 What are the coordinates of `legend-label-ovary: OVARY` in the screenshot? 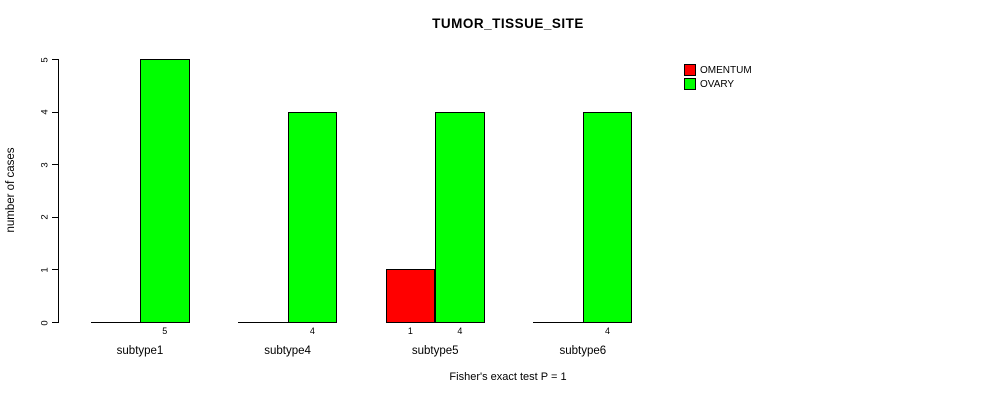 It's located at (717, 84).